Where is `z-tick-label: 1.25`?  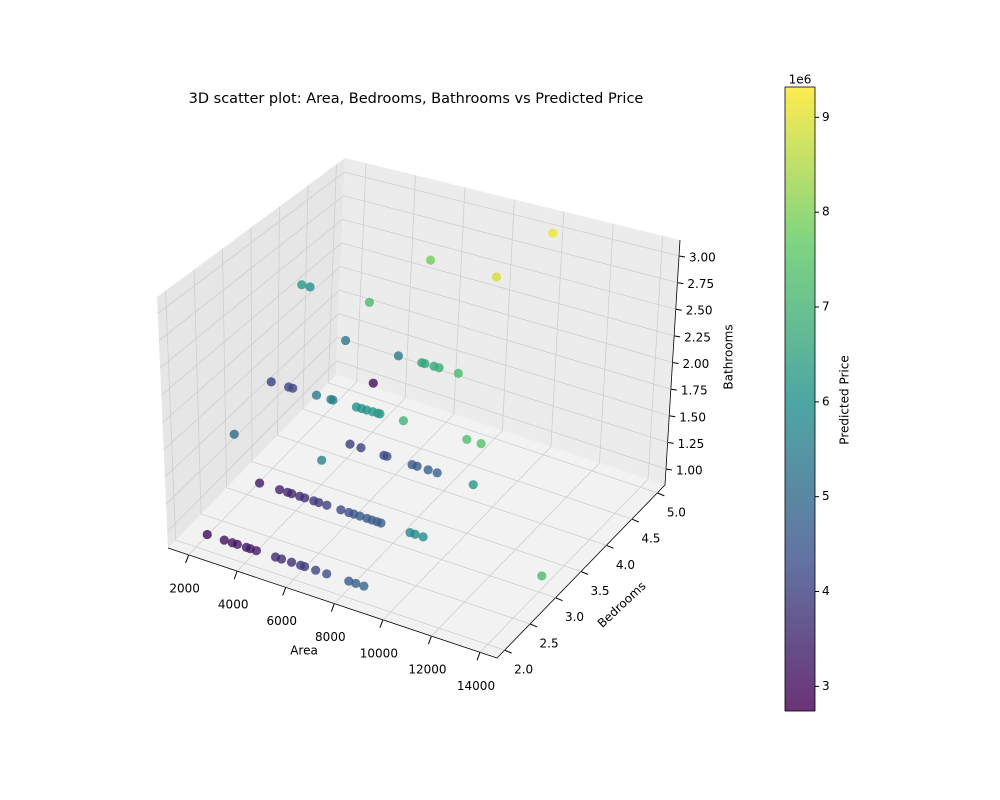 z-tick-label: 1.25 is located at coordinates (691, 444).